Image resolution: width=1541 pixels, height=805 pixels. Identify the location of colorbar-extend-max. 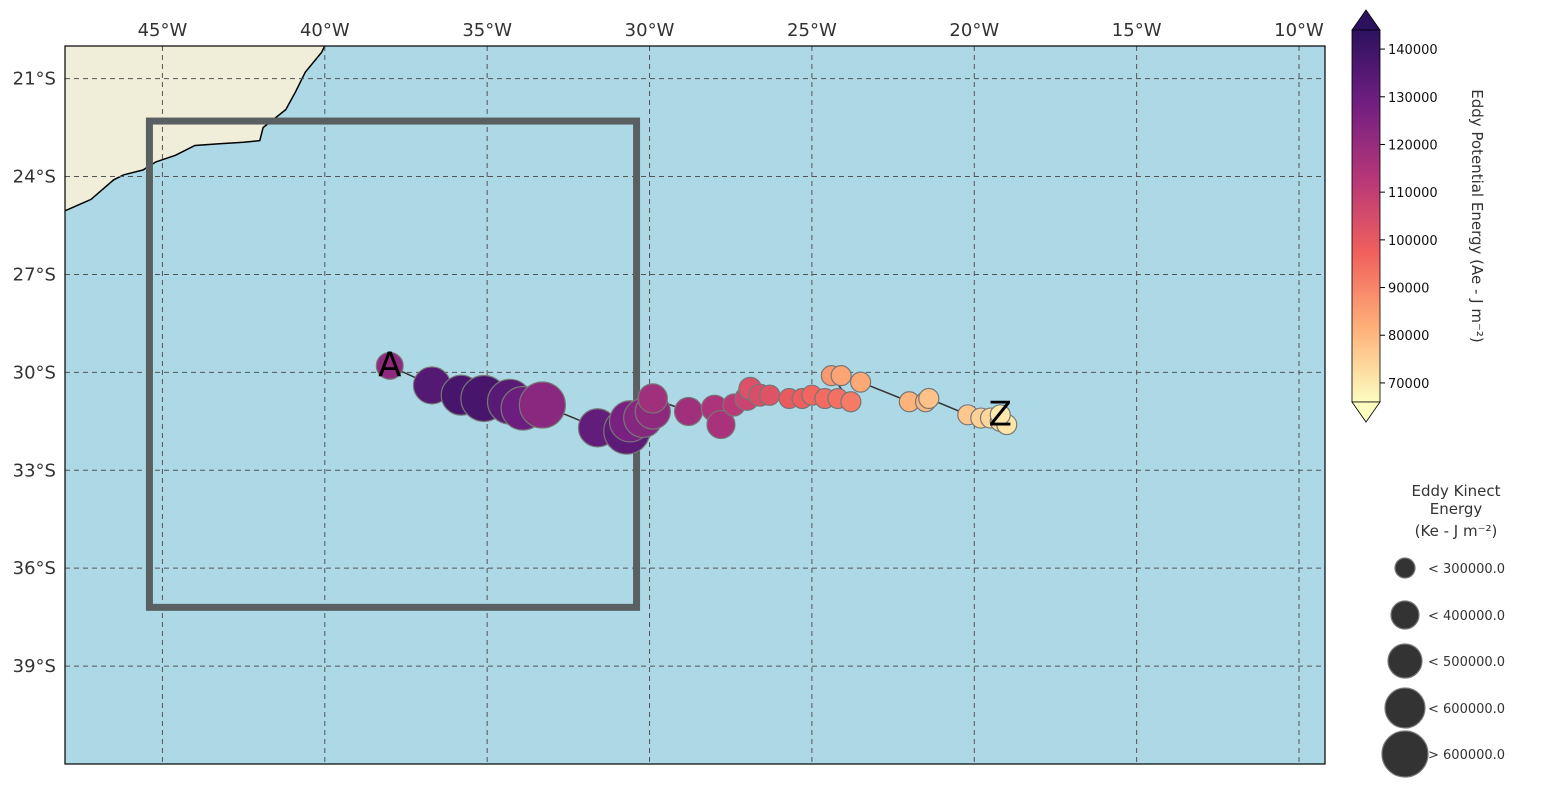
(1366, 20).